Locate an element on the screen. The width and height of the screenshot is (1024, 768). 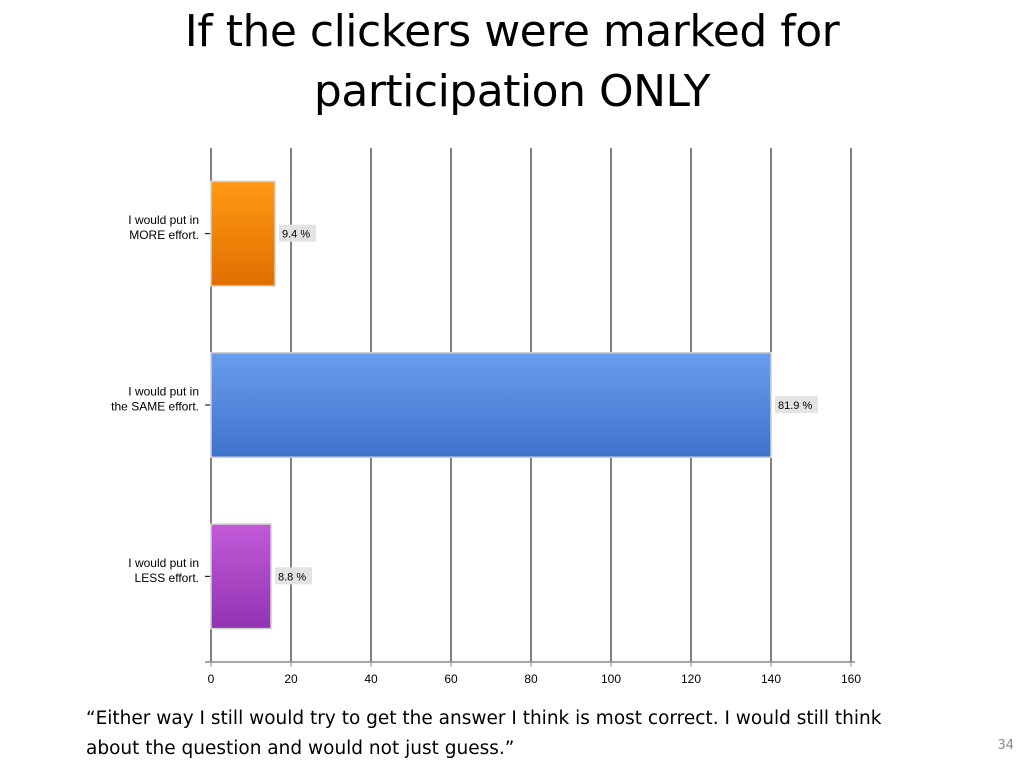
value-label-1: 81.9 % is located at coordinates (795, 406).